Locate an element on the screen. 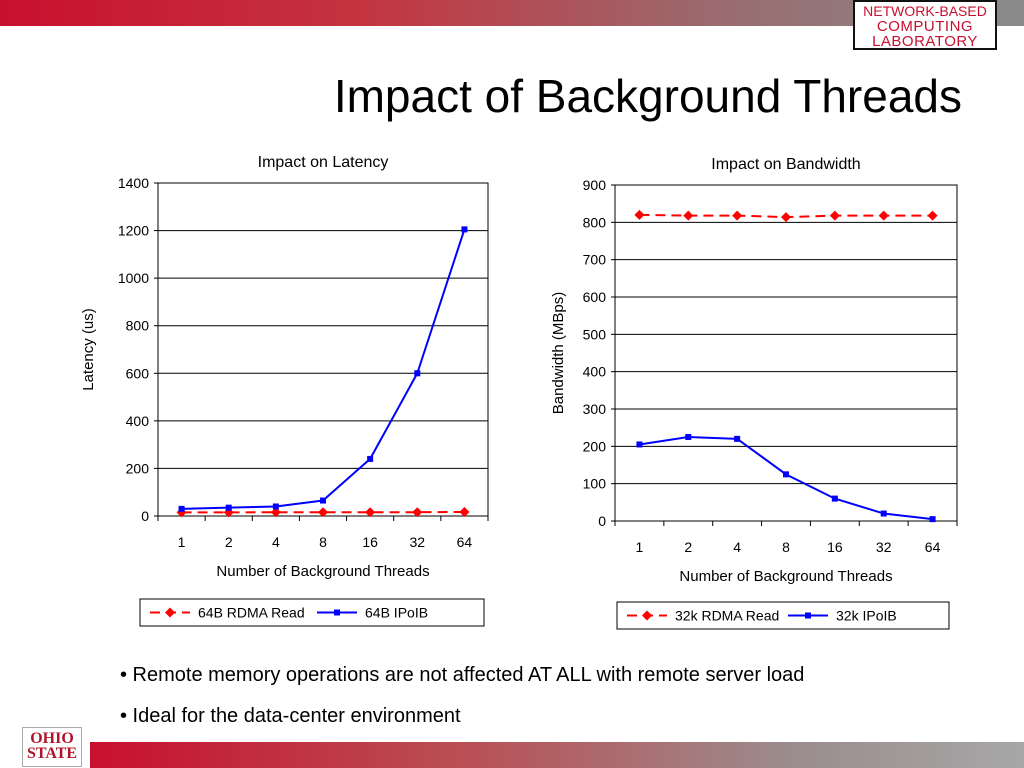  y-axis-label: Bandwidth (MBps) is located at coordinates (558, 353).